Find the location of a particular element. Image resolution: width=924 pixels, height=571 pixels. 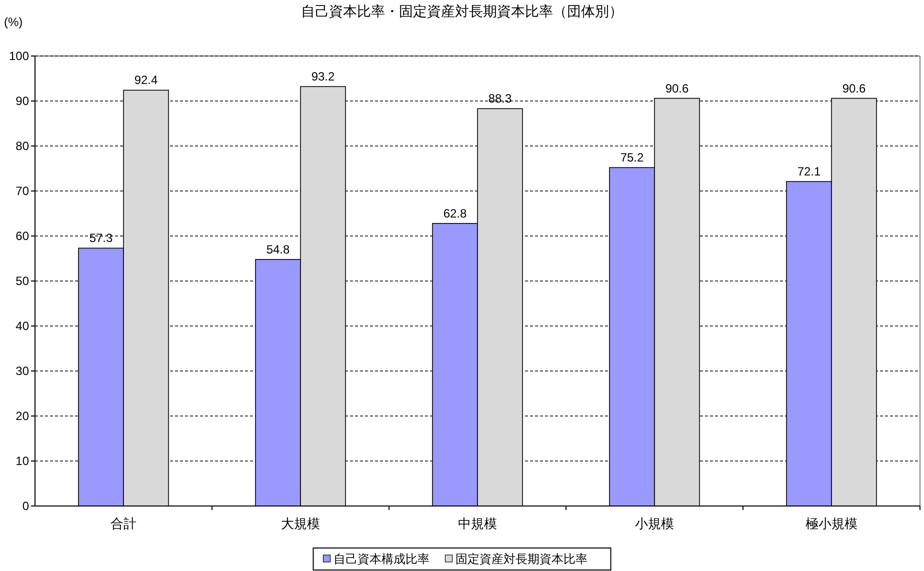

x-tick-label: 中規模 is located at coordinates (477, 523).